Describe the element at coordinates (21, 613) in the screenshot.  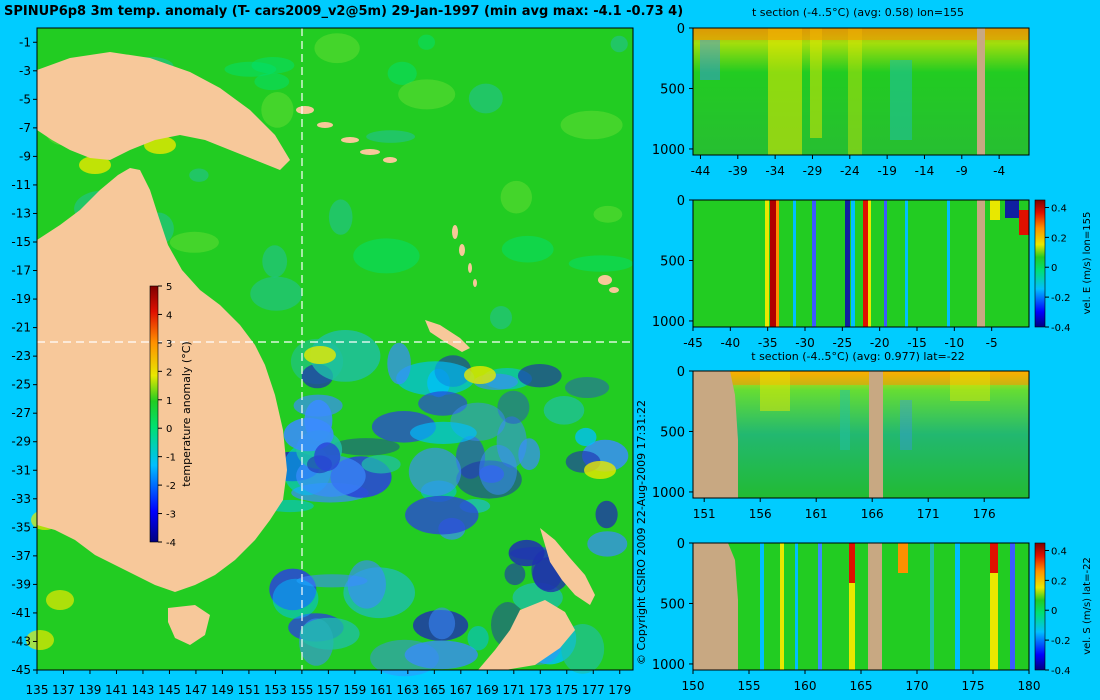
I see `map-y-tick-label: -41` at that location.